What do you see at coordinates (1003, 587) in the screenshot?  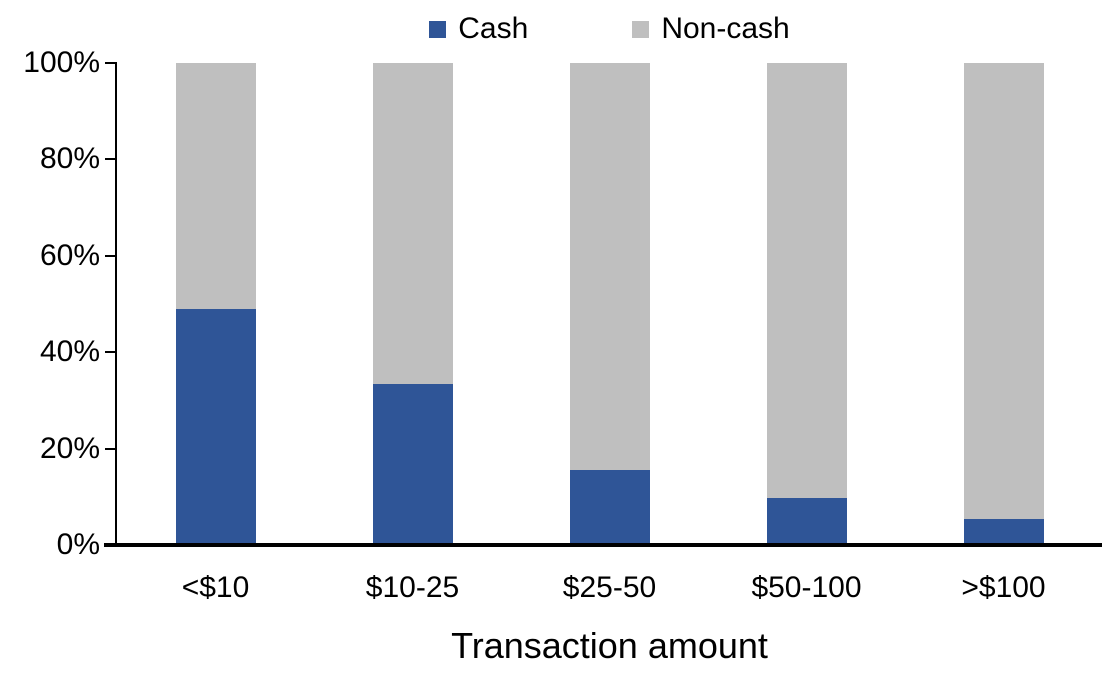 I see `x-tick-label: >$100` at bounding box center [1003, 587].